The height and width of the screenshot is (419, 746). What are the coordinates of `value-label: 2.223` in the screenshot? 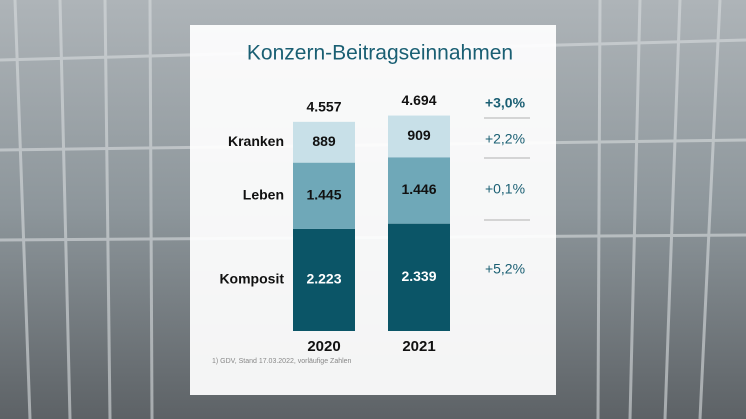 It's located at (323, 279).